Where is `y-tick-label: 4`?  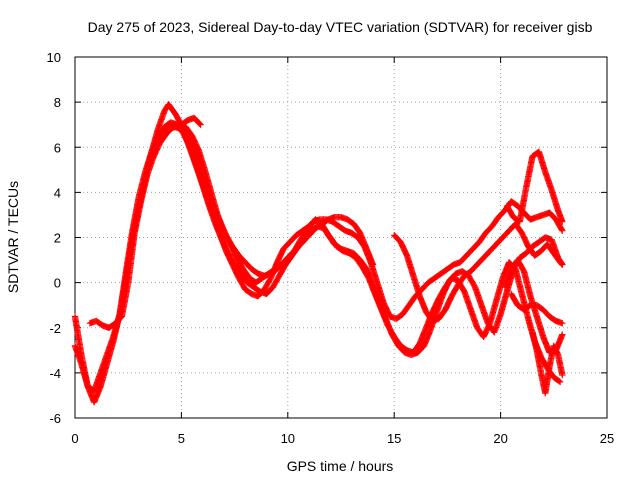
y-tick-label: 4 is located at coordinates (57, 192).